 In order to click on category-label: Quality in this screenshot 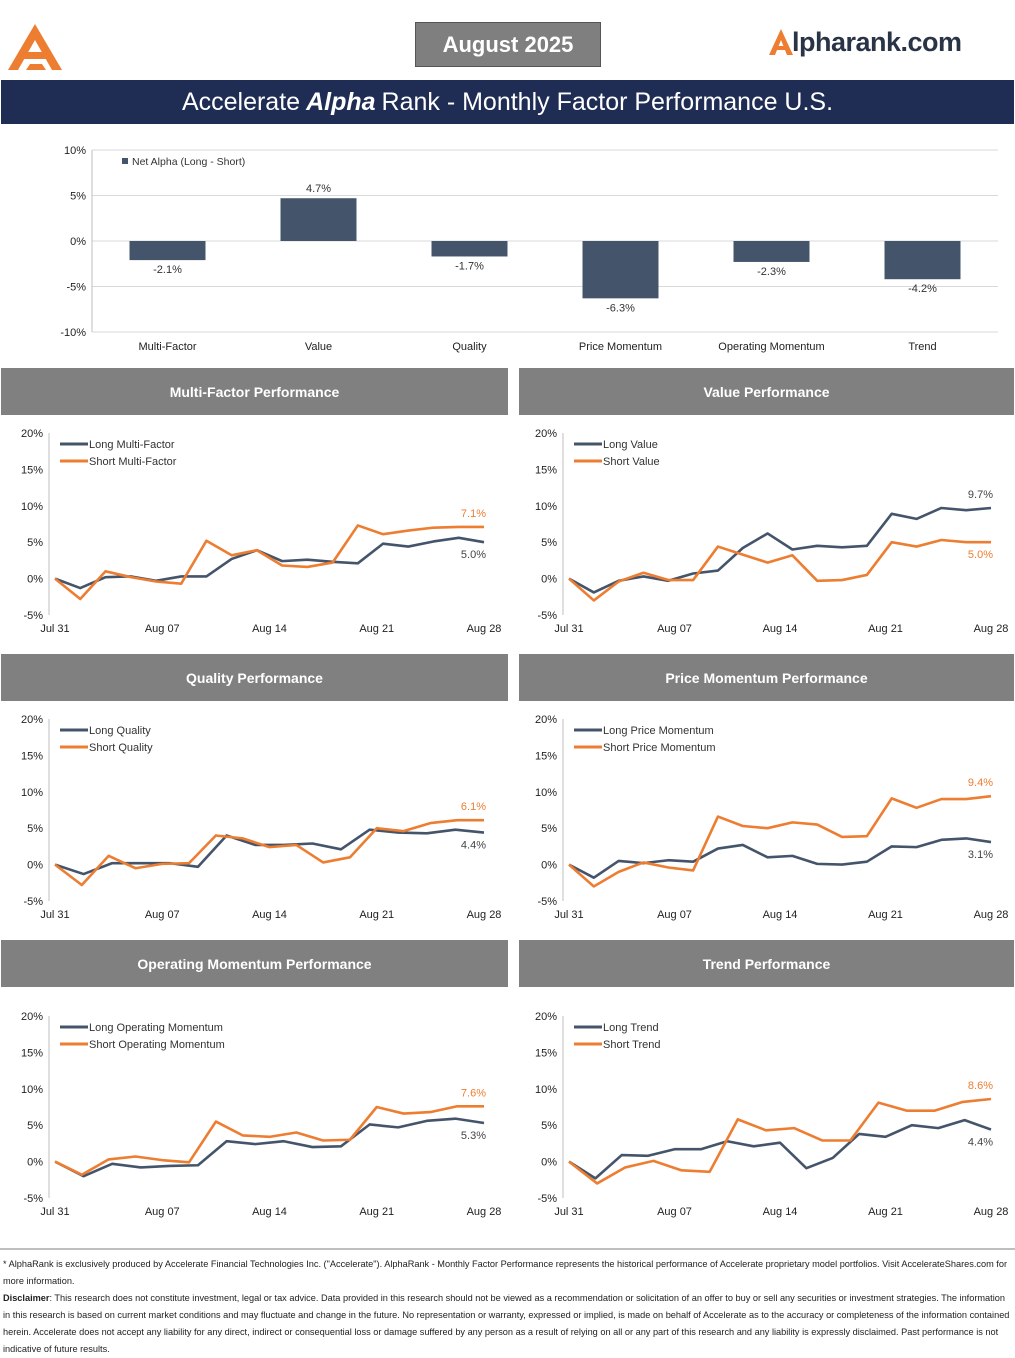, I will do `click(469, 347)`.